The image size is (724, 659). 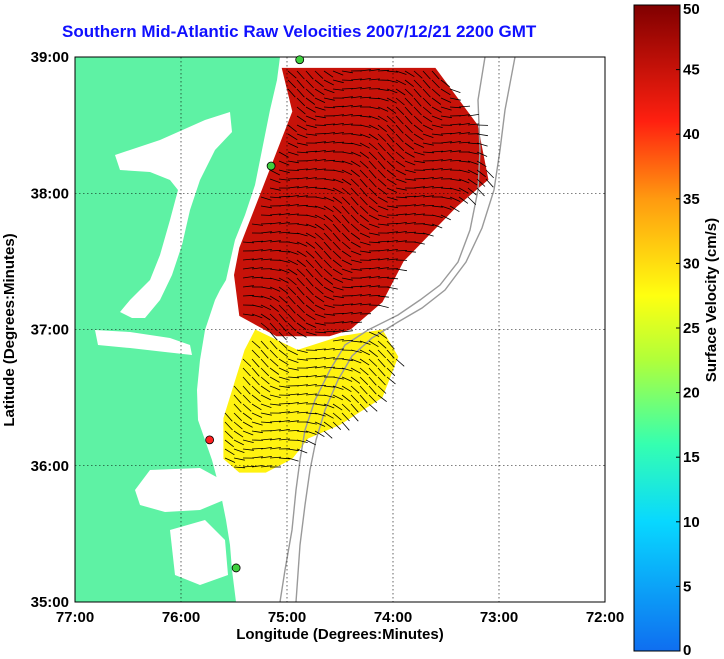 I want to click on colorbar-tick-label: 25, so click(x=691, y=328).